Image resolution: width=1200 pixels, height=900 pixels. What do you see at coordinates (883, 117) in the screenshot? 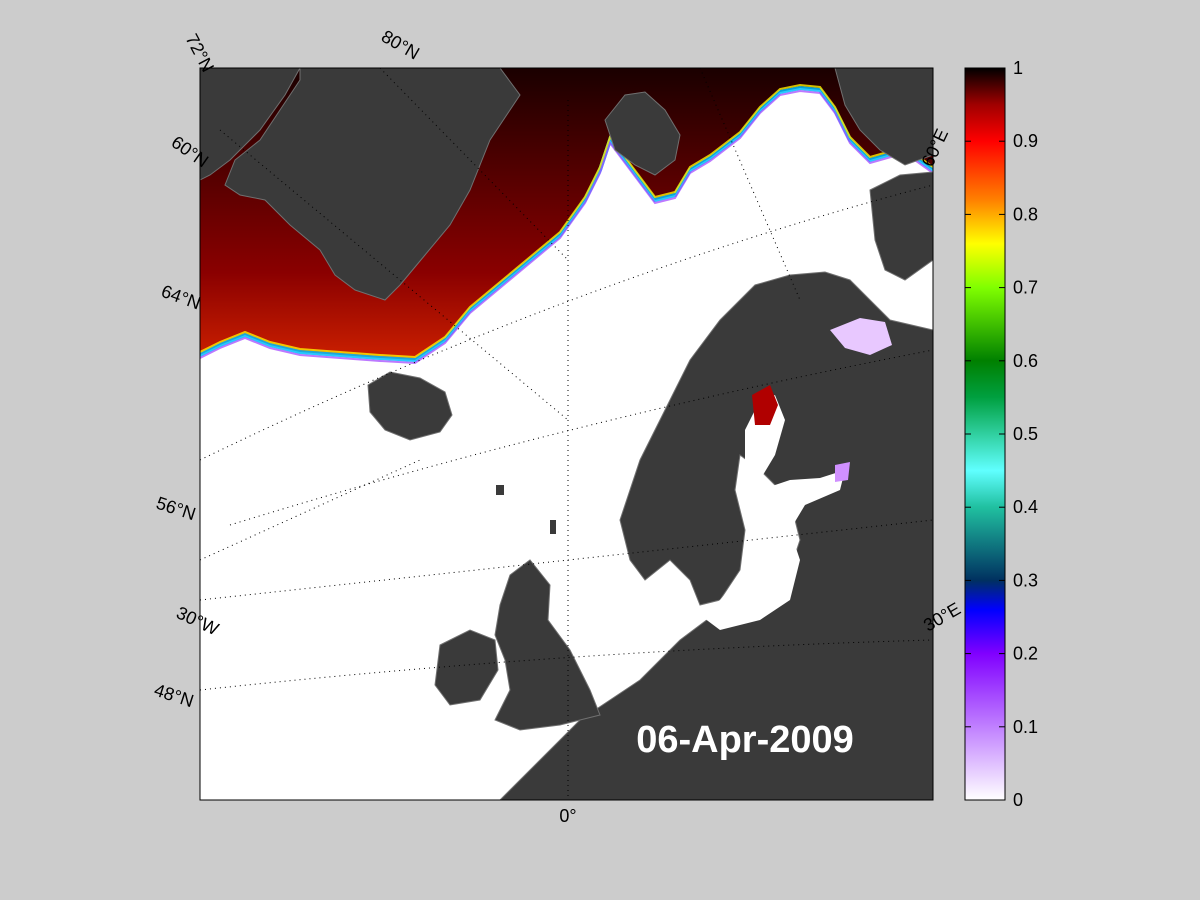
I see `northern-islands` at bounding box center [883, 117].